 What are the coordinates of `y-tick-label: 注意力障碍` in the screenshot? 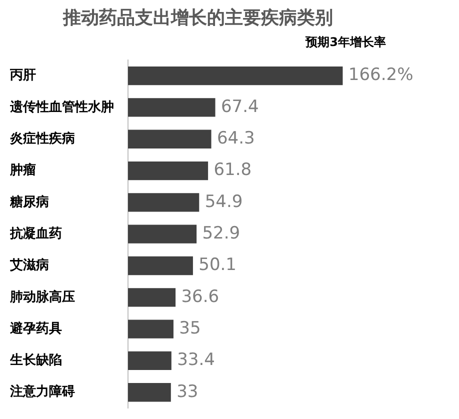 It's located at (42, 392).